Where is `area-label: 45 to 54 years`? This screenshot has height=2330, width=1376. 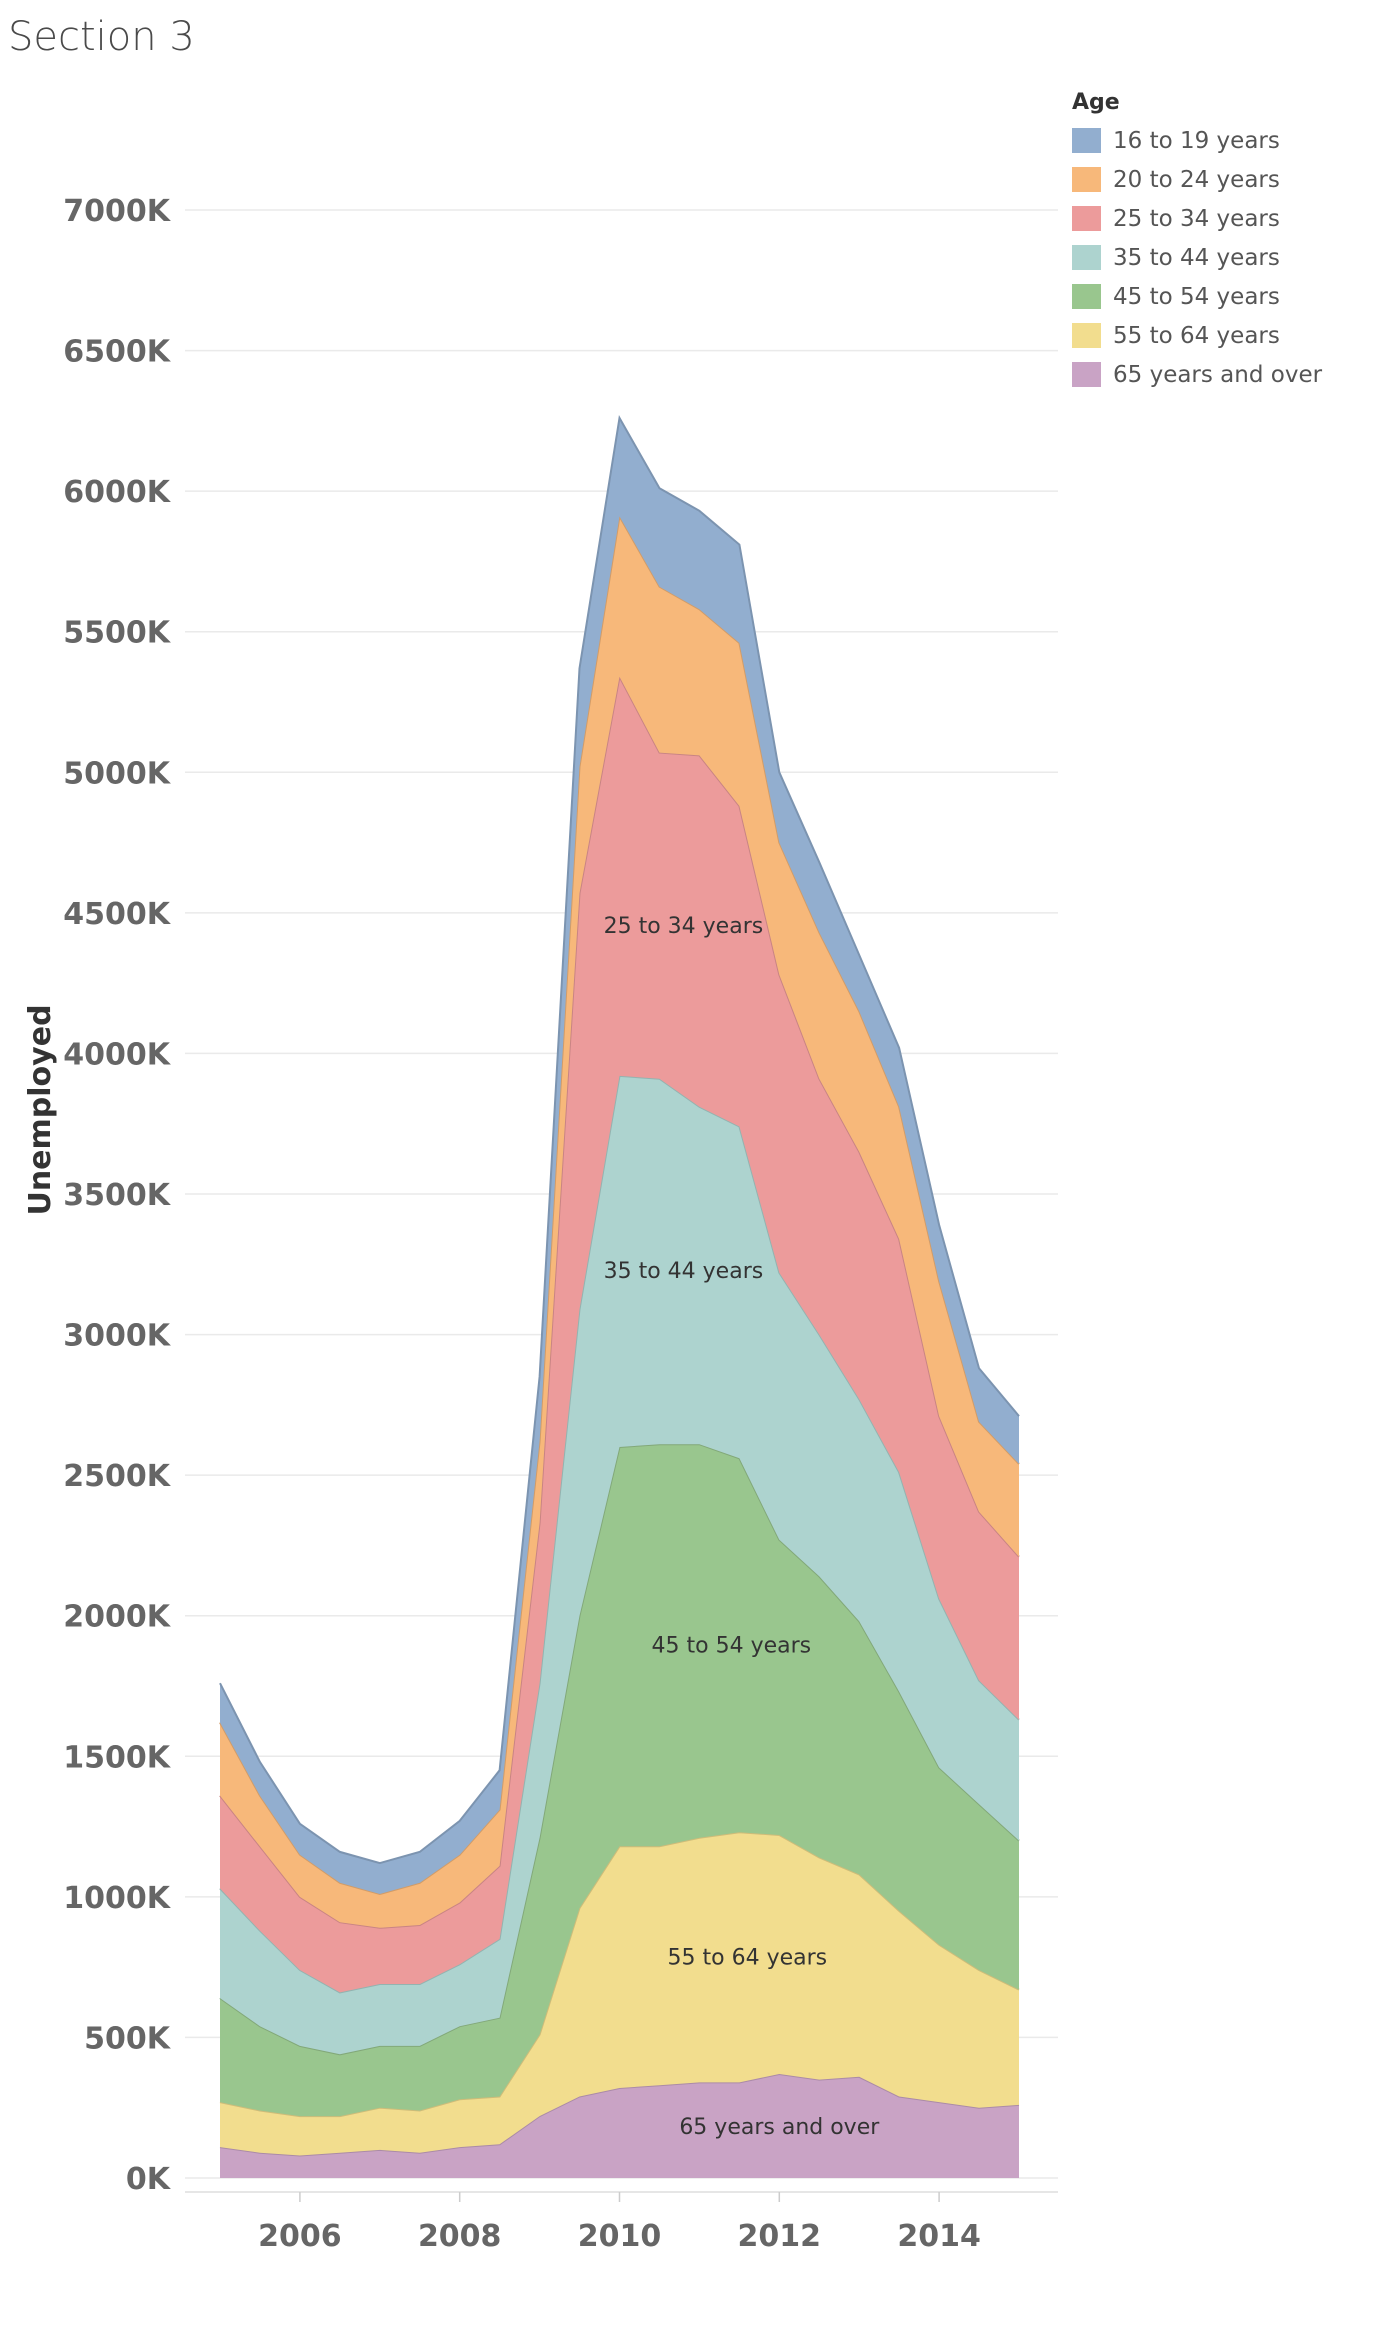
area-label: 45 to 54 years is located at coordinates (732, 1645).